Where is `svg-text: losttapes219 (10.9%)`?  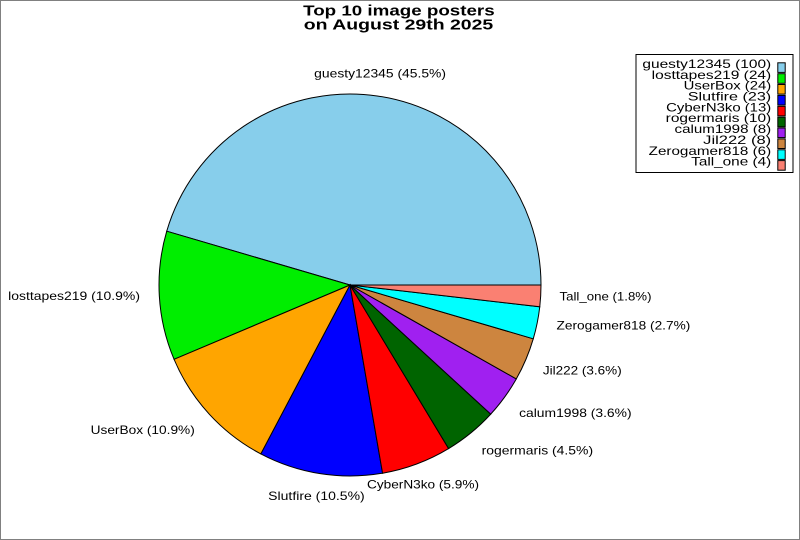
svg-text: losttapes219 (10.9%) is located at coordinates (74, 296).